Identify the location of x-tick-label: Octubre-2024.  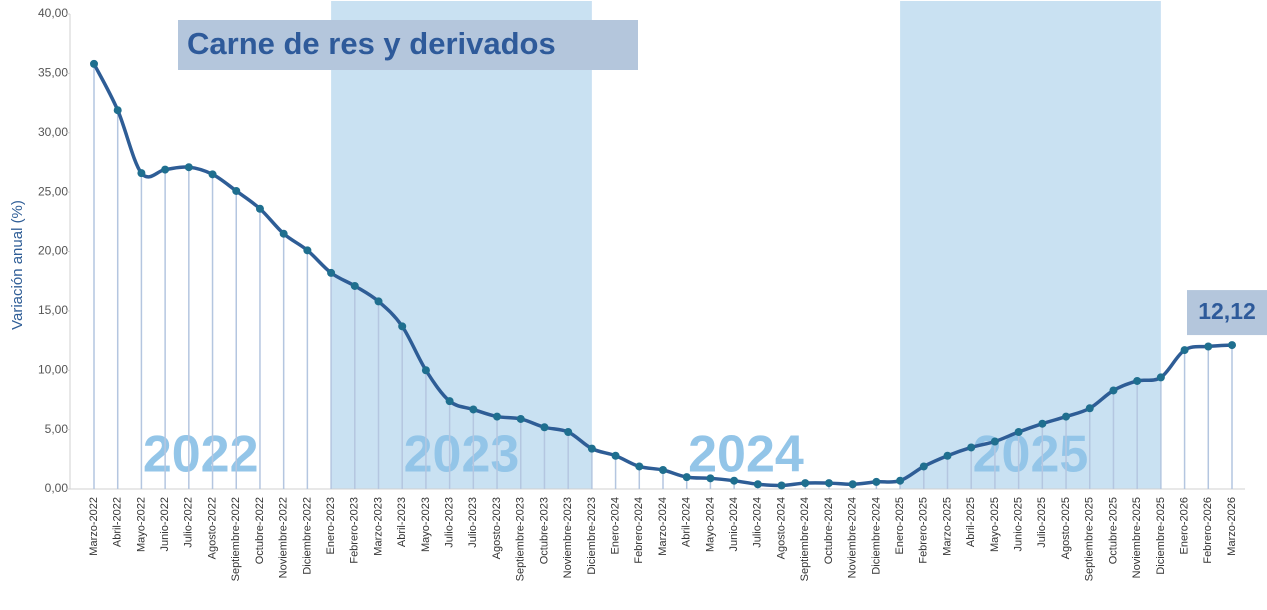
(829, 530).